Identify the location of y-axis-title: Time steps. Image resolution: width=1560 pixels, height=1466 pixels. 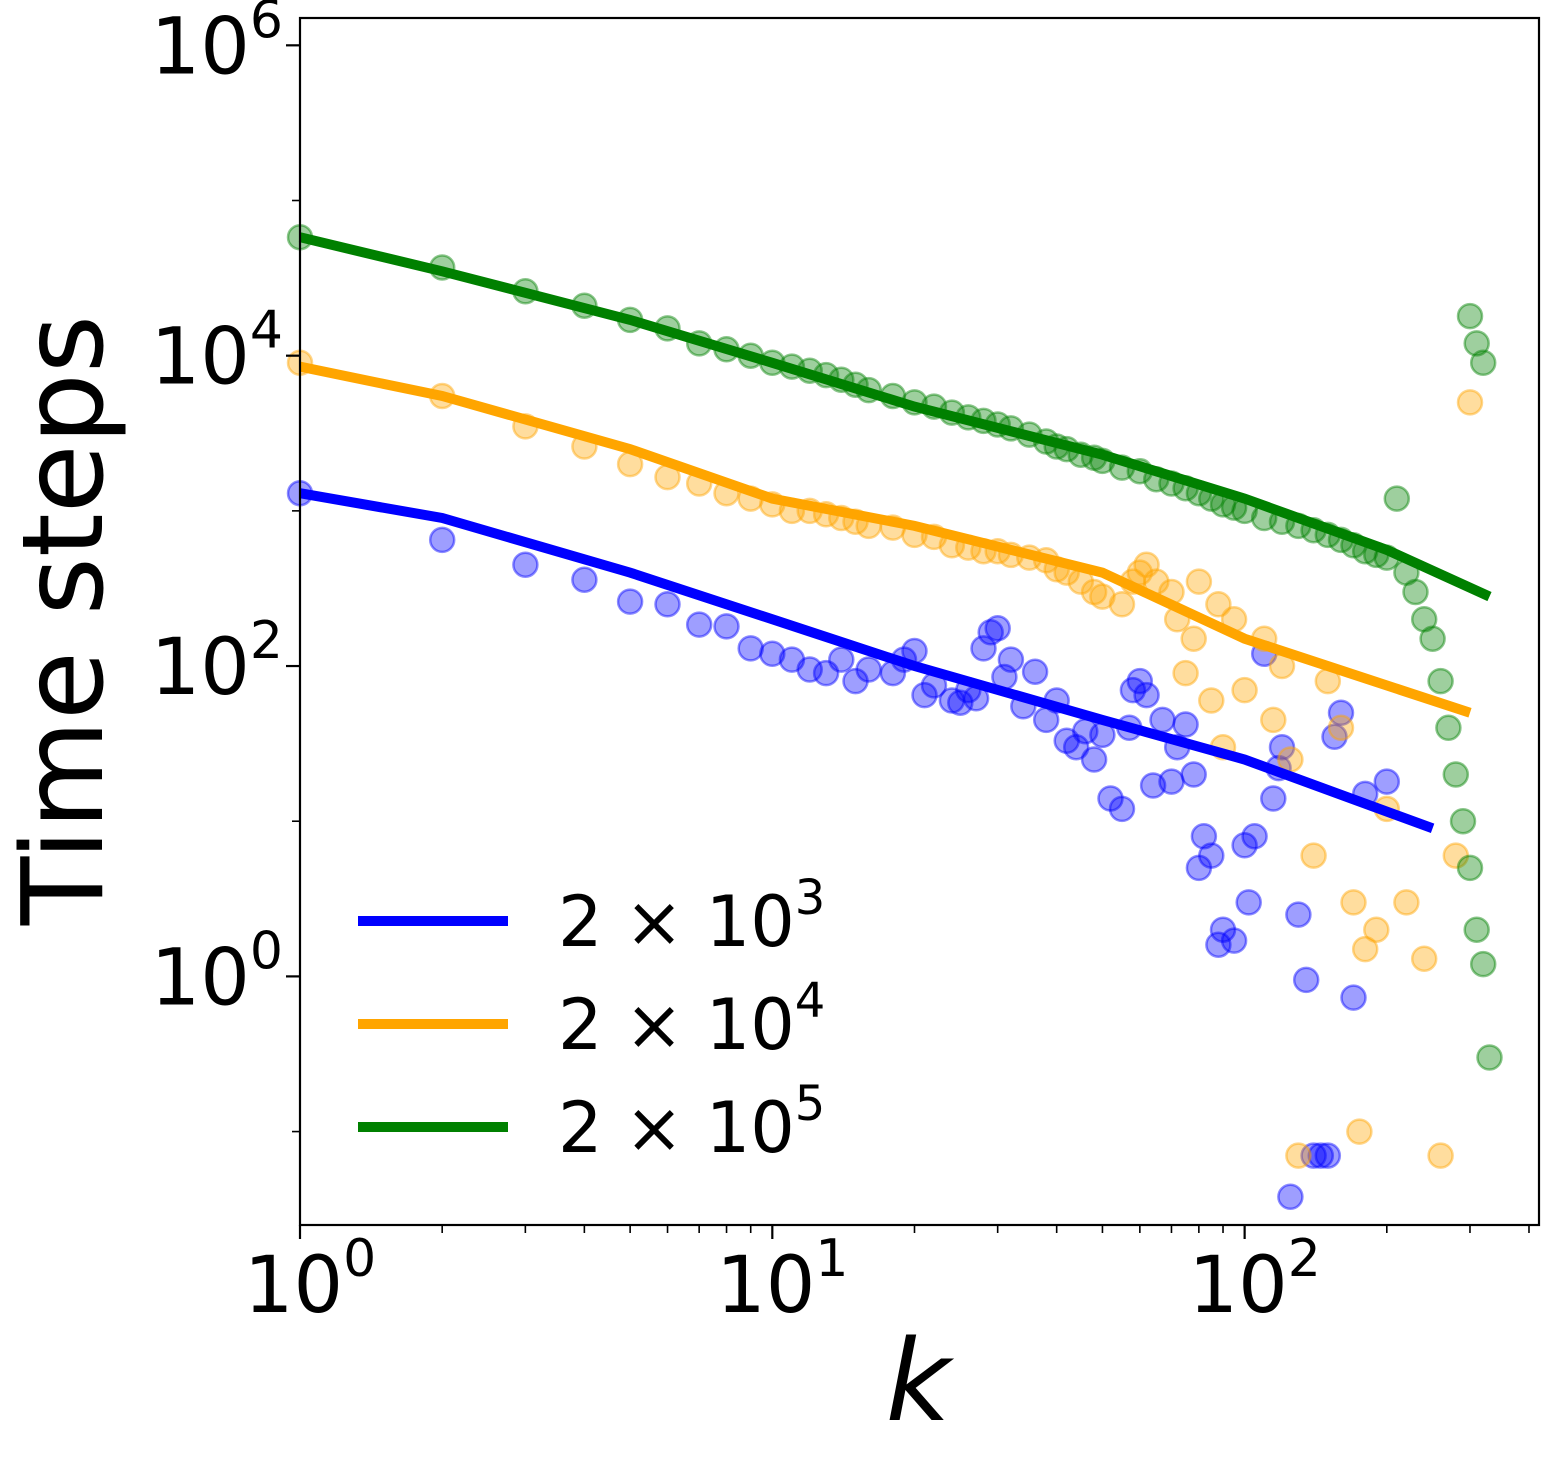
(64, 620).